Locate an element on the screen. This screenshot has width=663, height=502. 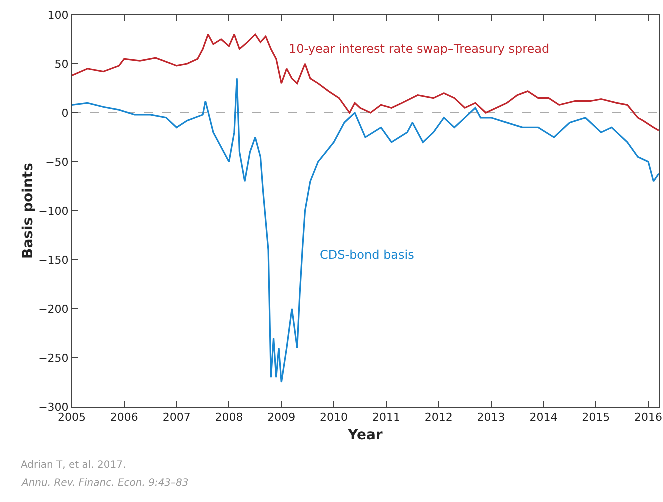
text: Adrian T, et al. 2017. is located at coordinates (73, 465).